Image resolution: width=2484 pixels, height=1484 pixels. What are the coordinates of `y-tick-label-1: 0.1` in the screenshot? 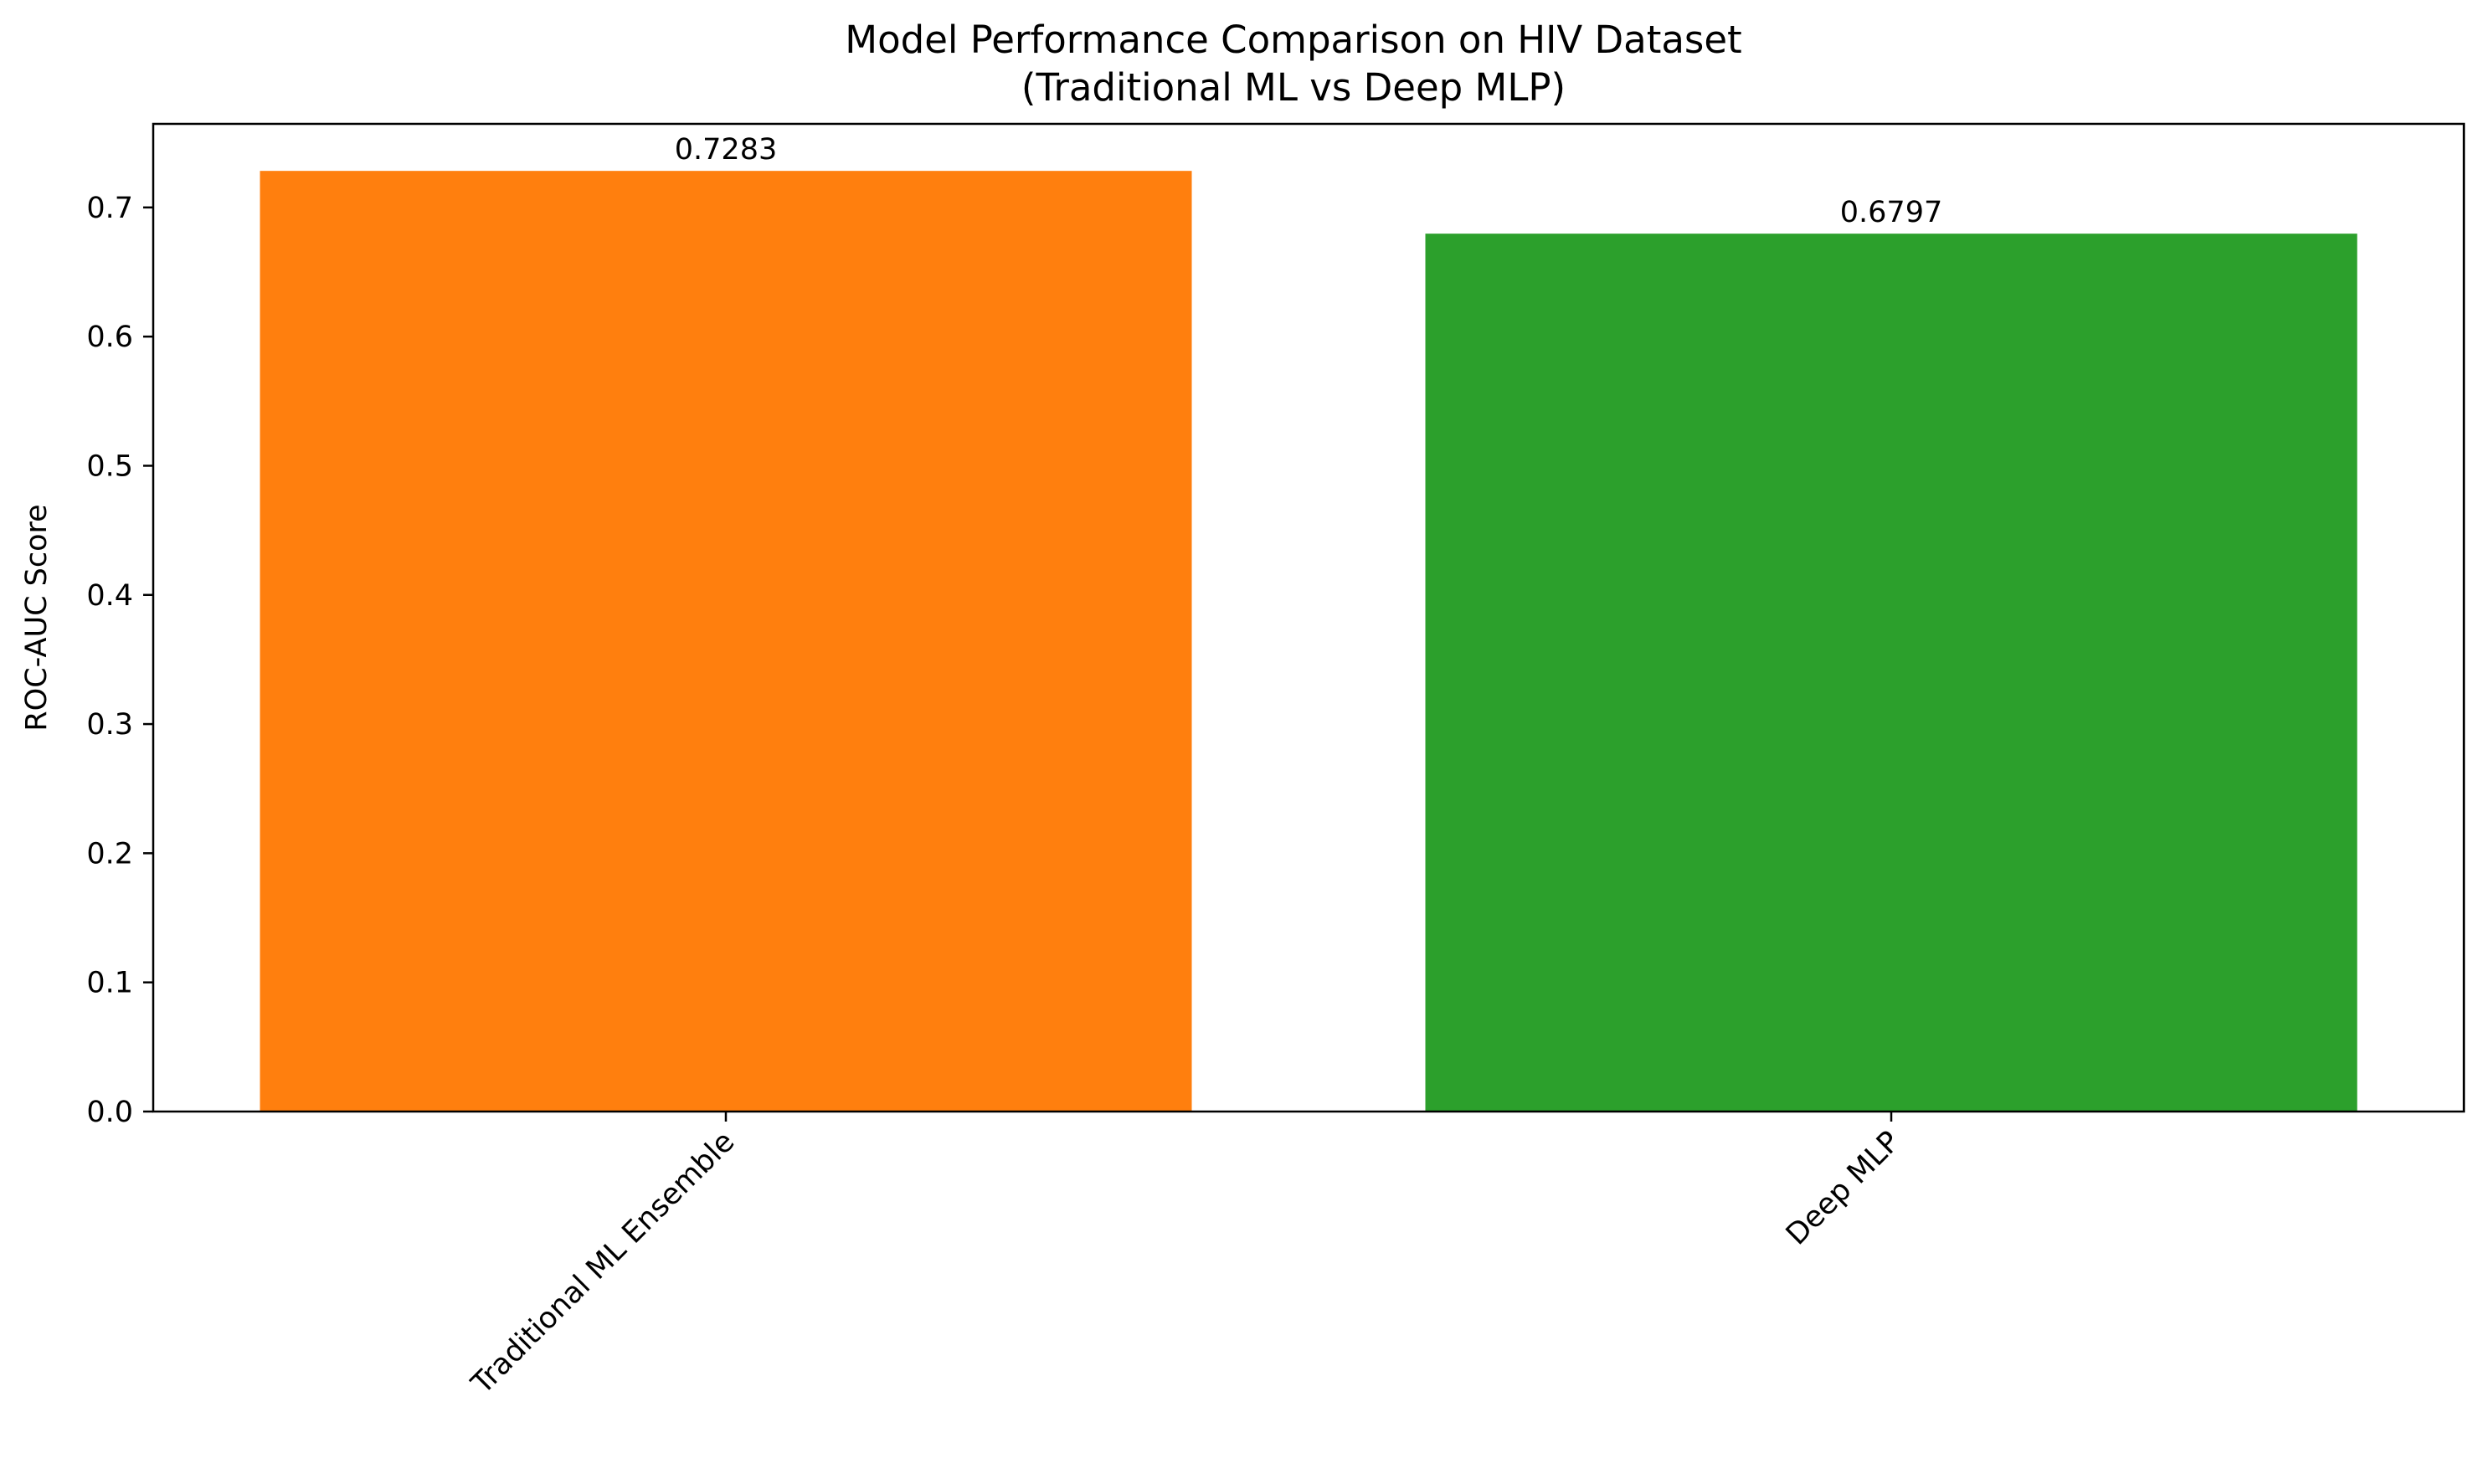 It's located at (109, 984).